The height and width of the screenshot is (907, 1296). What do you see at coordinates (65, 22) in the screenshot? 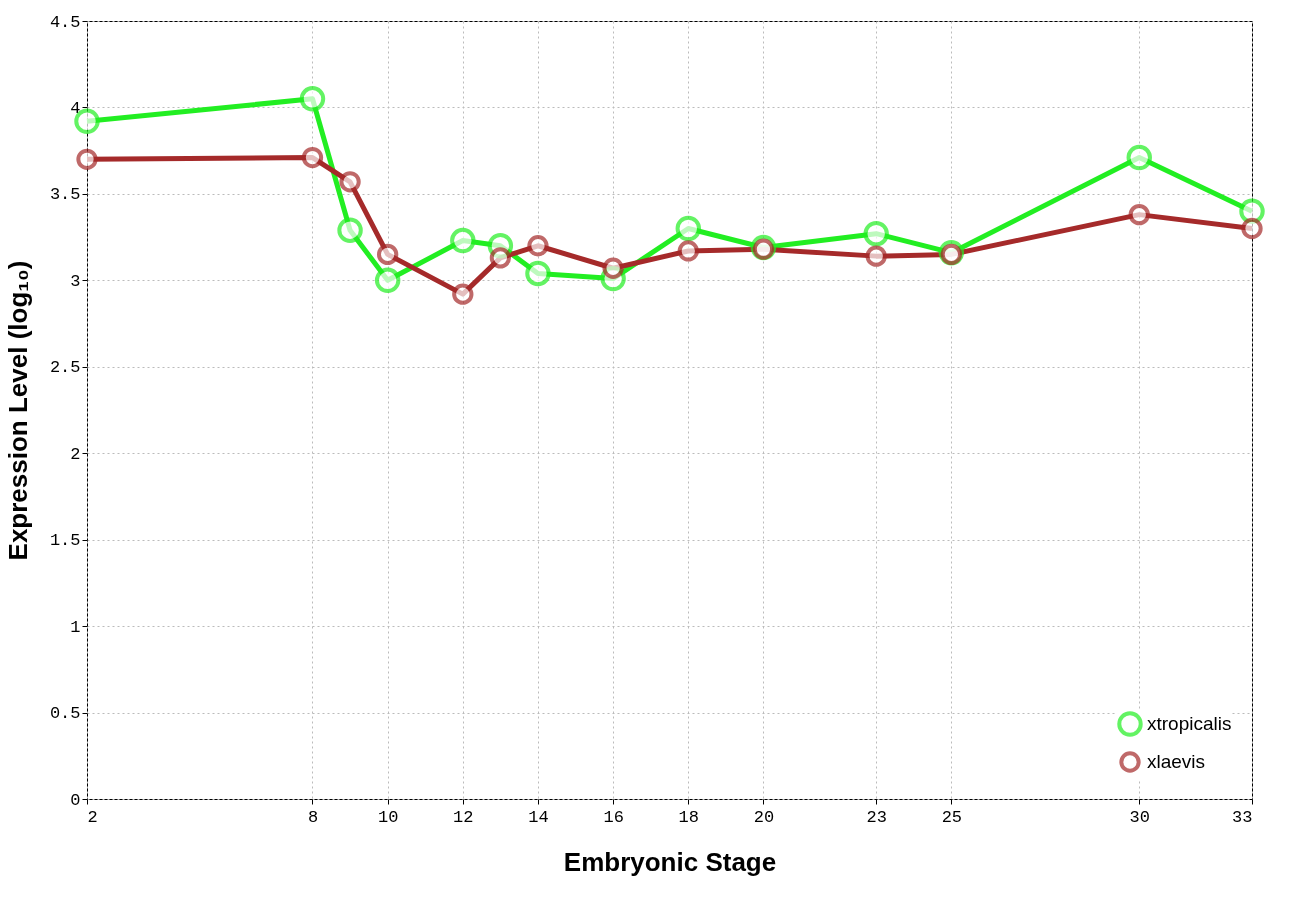
I see `y-tick-label: 4.5` at bounding box center [65, 22].